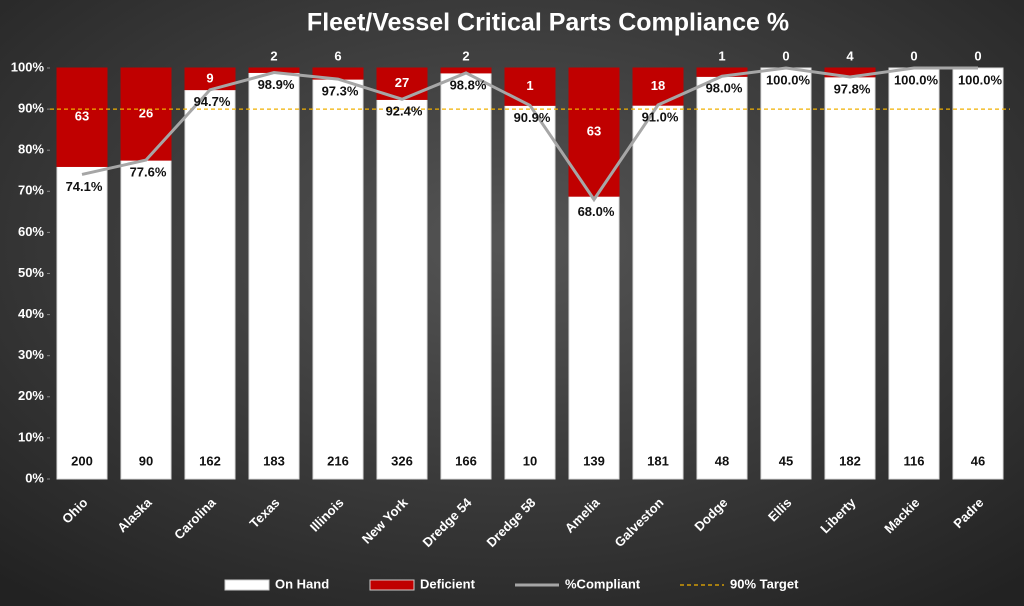  Describe the element at coordinates (660, 116) in the screenshot. I see `line-label: 91.0%` at that location.